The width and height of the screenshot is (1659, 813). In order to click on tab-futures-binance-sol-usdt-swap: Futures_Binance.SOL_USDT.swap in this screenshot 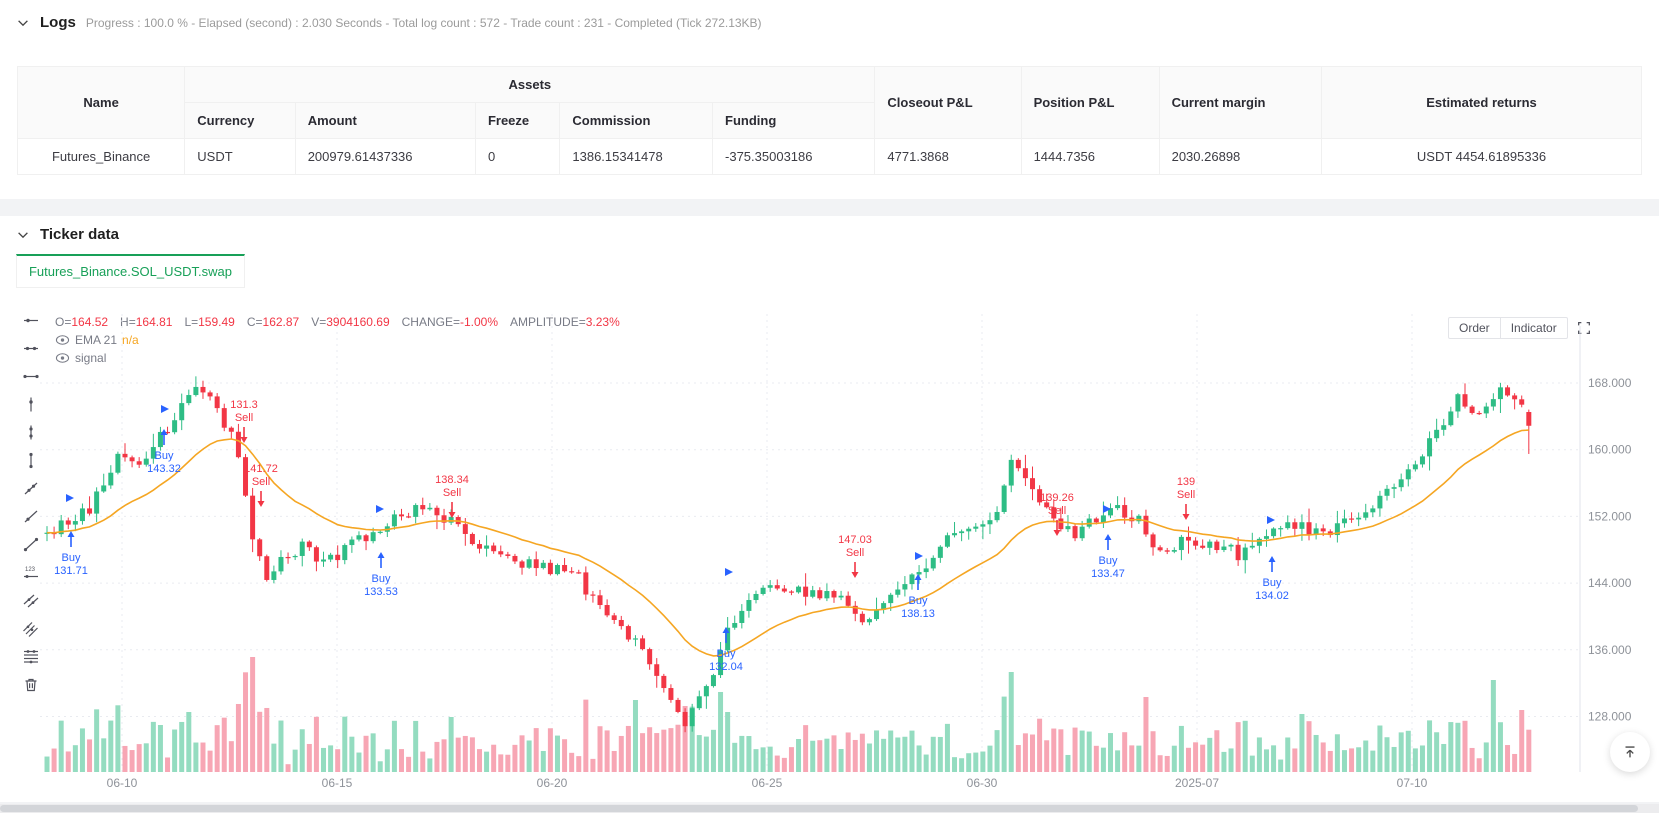, I will do `click(130, 271)`.